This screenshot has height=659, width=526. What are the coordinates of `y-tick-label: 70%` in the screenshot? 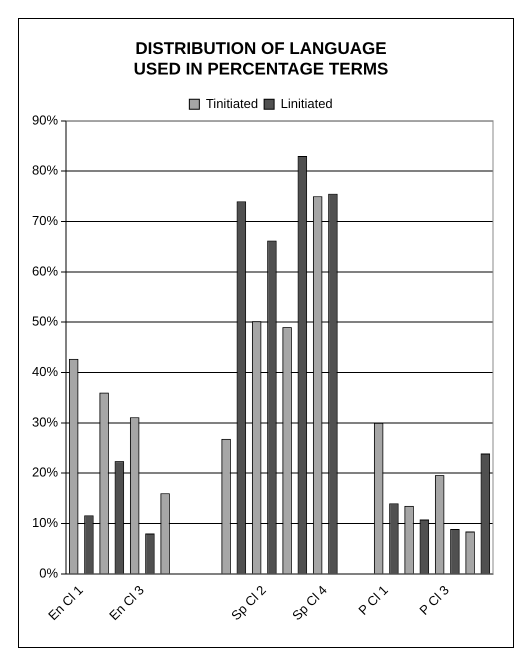 It's located at (45, 220).